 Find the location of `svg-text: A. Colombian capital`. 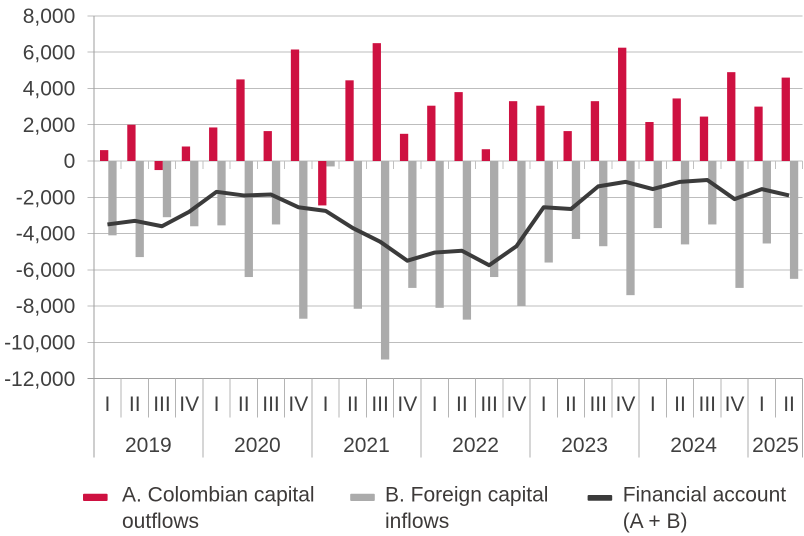

svg-text: A. Colombian capital is located at coordinates (218, 495).